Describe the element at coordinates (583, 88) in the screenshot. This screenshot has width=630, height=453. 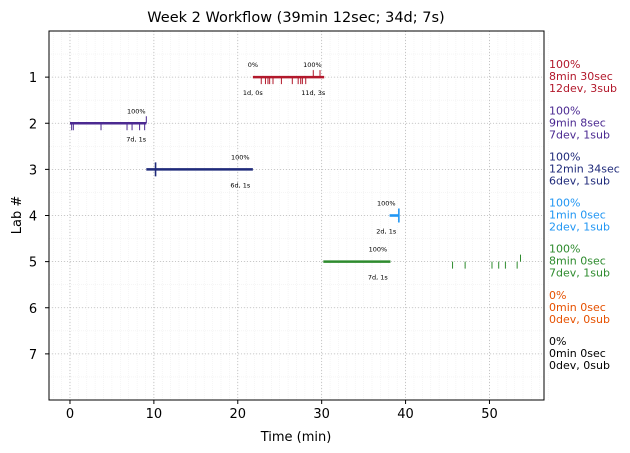
I see `lab-1-summary-line: 12dev, 3sub` at that location.